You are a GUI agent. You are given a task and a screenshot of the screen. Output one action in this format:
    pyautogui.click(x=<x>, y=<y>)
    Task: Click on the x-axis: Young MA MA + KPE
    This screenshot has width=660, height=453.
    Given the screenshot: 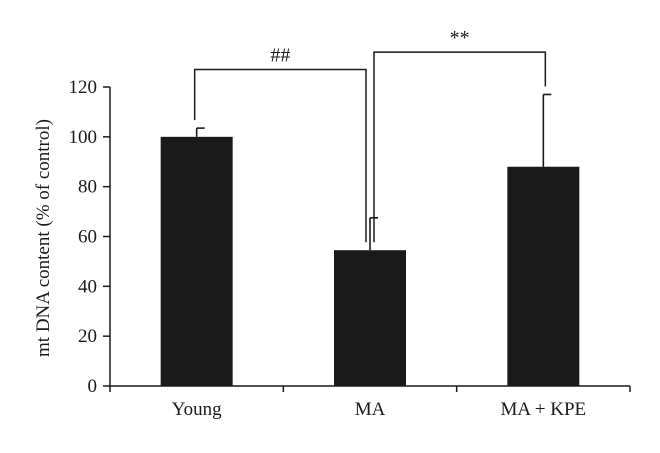 What is the action you would take?
    pyautogui.click(x=370, y=402)
    